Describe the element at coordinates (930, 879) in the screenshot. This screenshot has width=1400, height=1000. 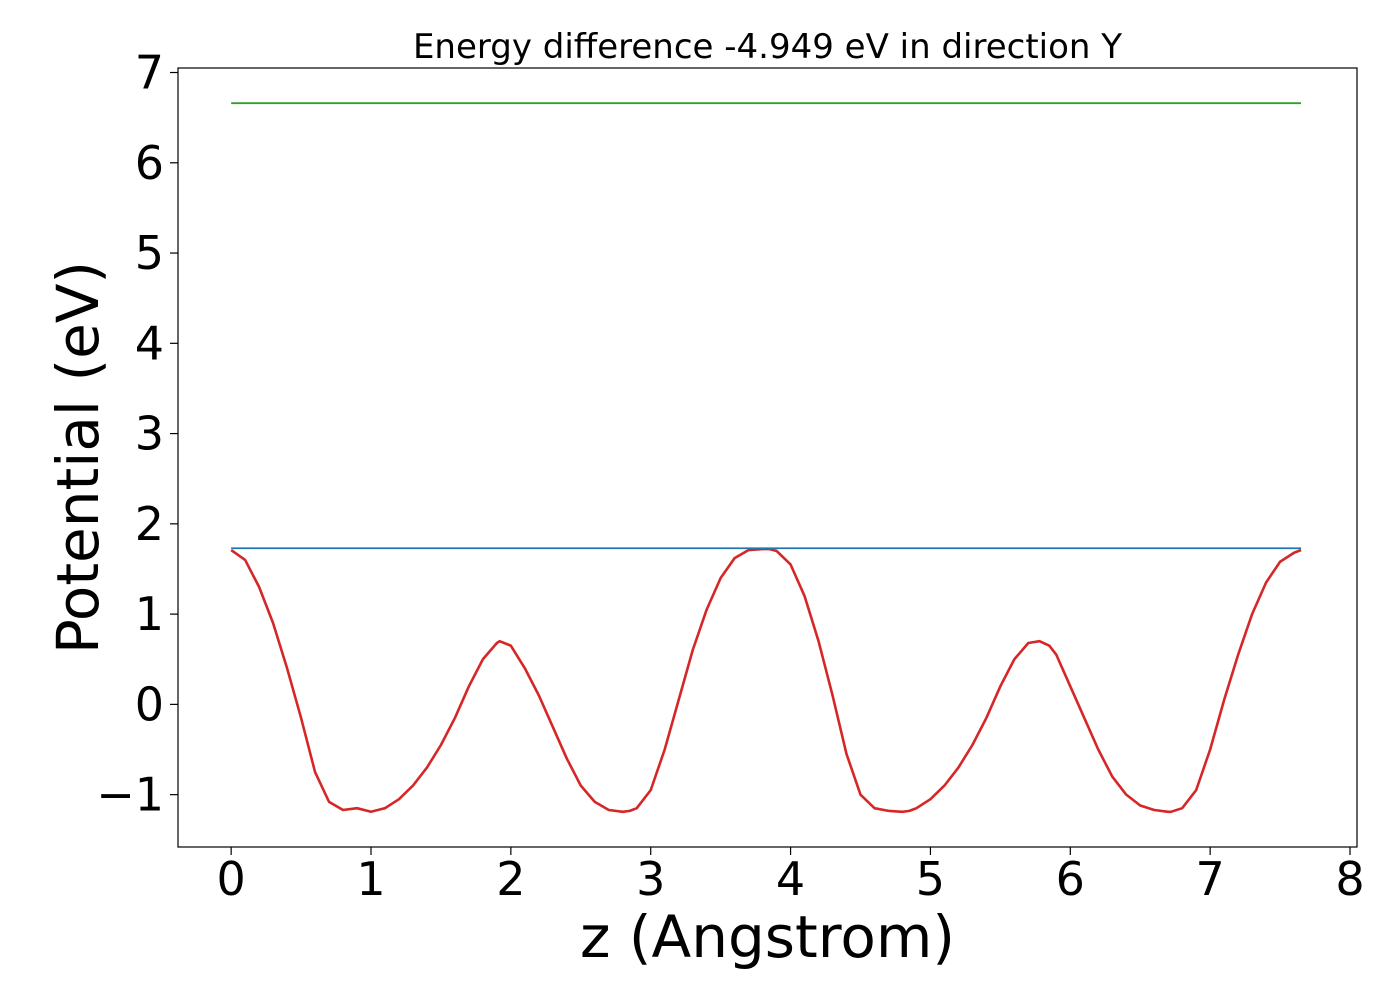
I see `x-tick-label: 5` at that location.